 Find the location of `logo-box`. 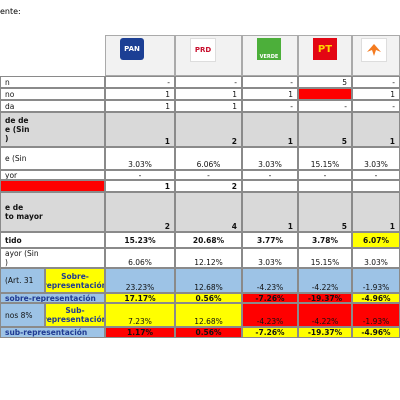

logo-box is located at coordinates (376, 55).